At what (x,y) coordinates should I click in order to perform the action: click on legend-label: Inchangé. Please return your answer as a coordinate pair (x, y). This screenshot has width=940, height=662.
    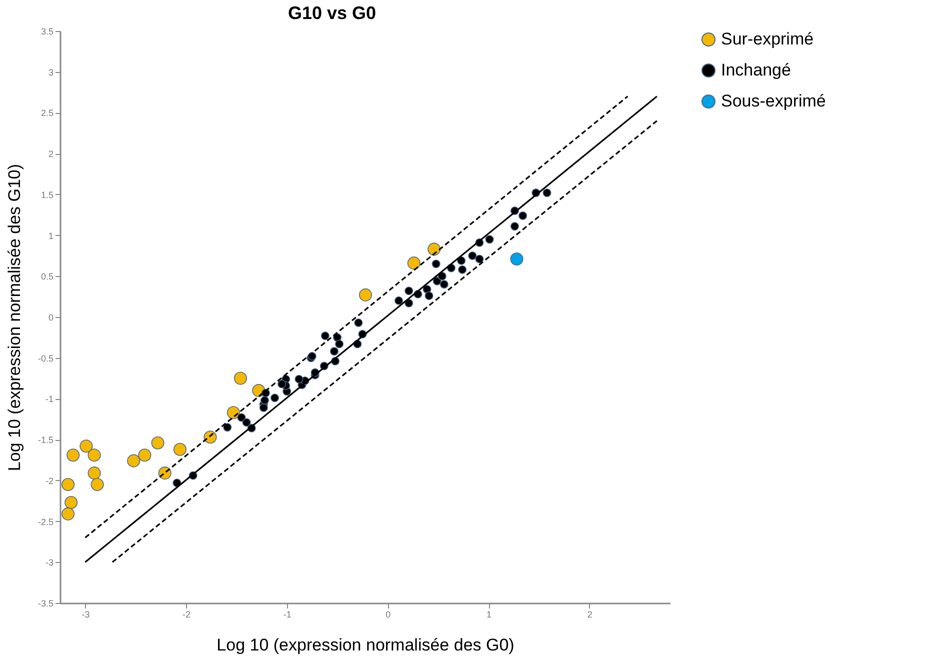
    Looking at the image, I should click on (756, 70).